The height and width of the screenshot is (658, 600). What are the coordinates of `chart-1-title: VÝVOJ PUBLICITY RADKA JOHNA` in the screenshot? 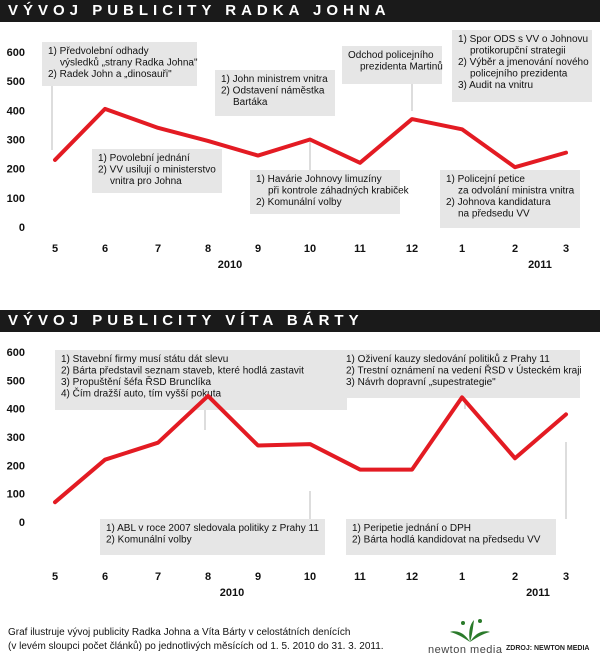 It's located at (300, 11).